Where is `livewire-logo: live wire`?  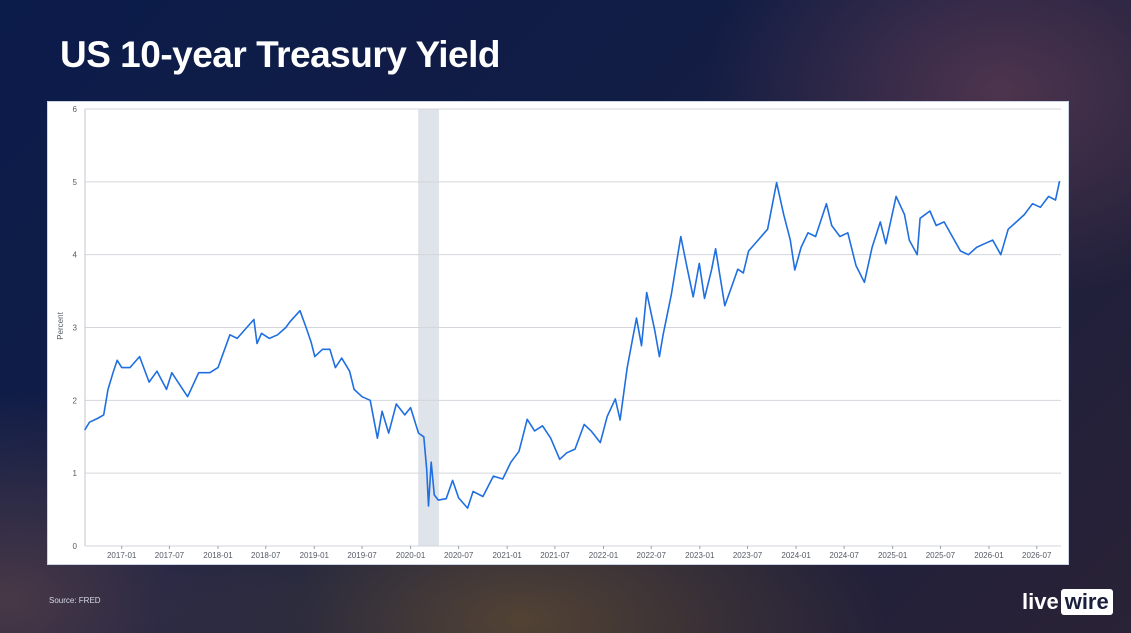 livewire-logo: live wire is located at coordinates (1067, 602).